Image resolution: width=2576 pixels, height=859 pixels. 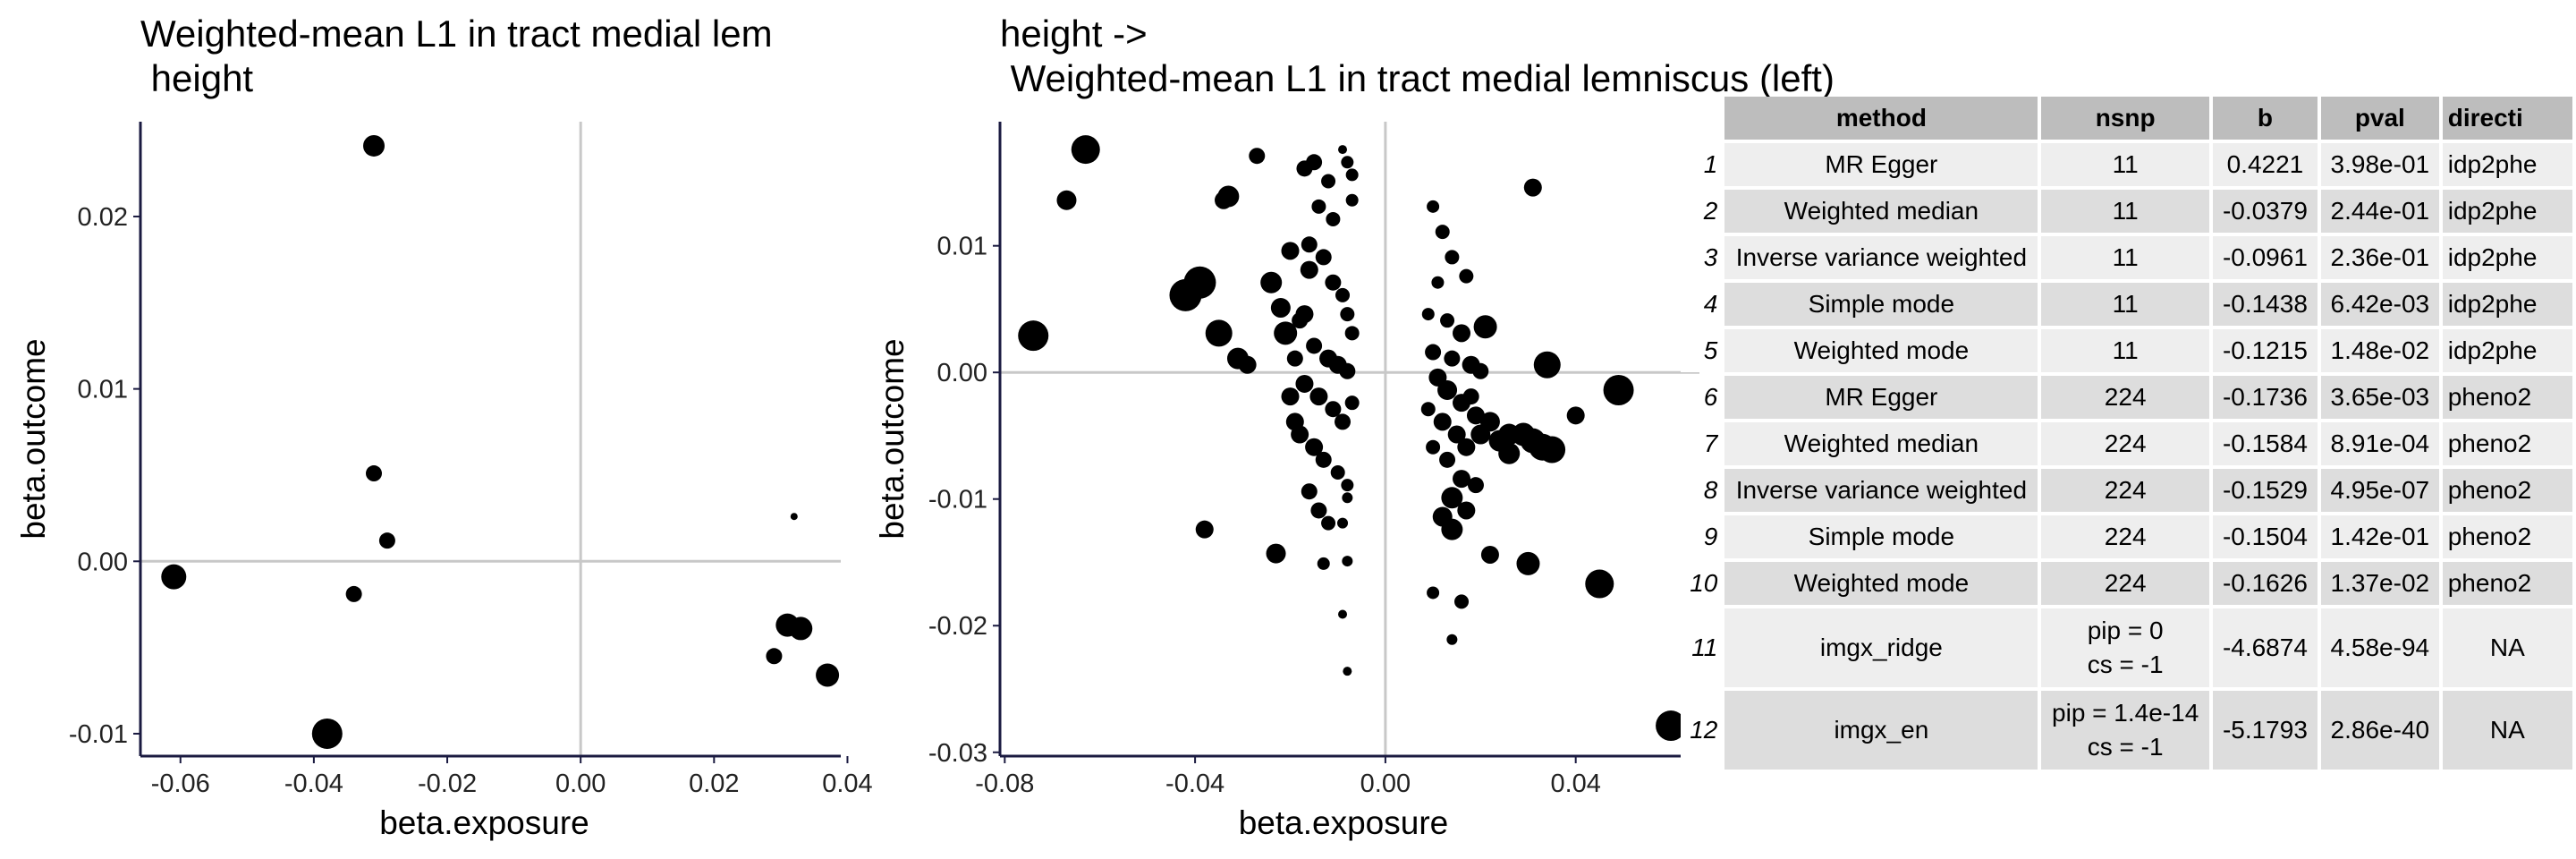 What do you see at coordinates (1881, 211) in the screenshot?
I see `cell-method: Weighted median` at bounding box center [1881, 211].